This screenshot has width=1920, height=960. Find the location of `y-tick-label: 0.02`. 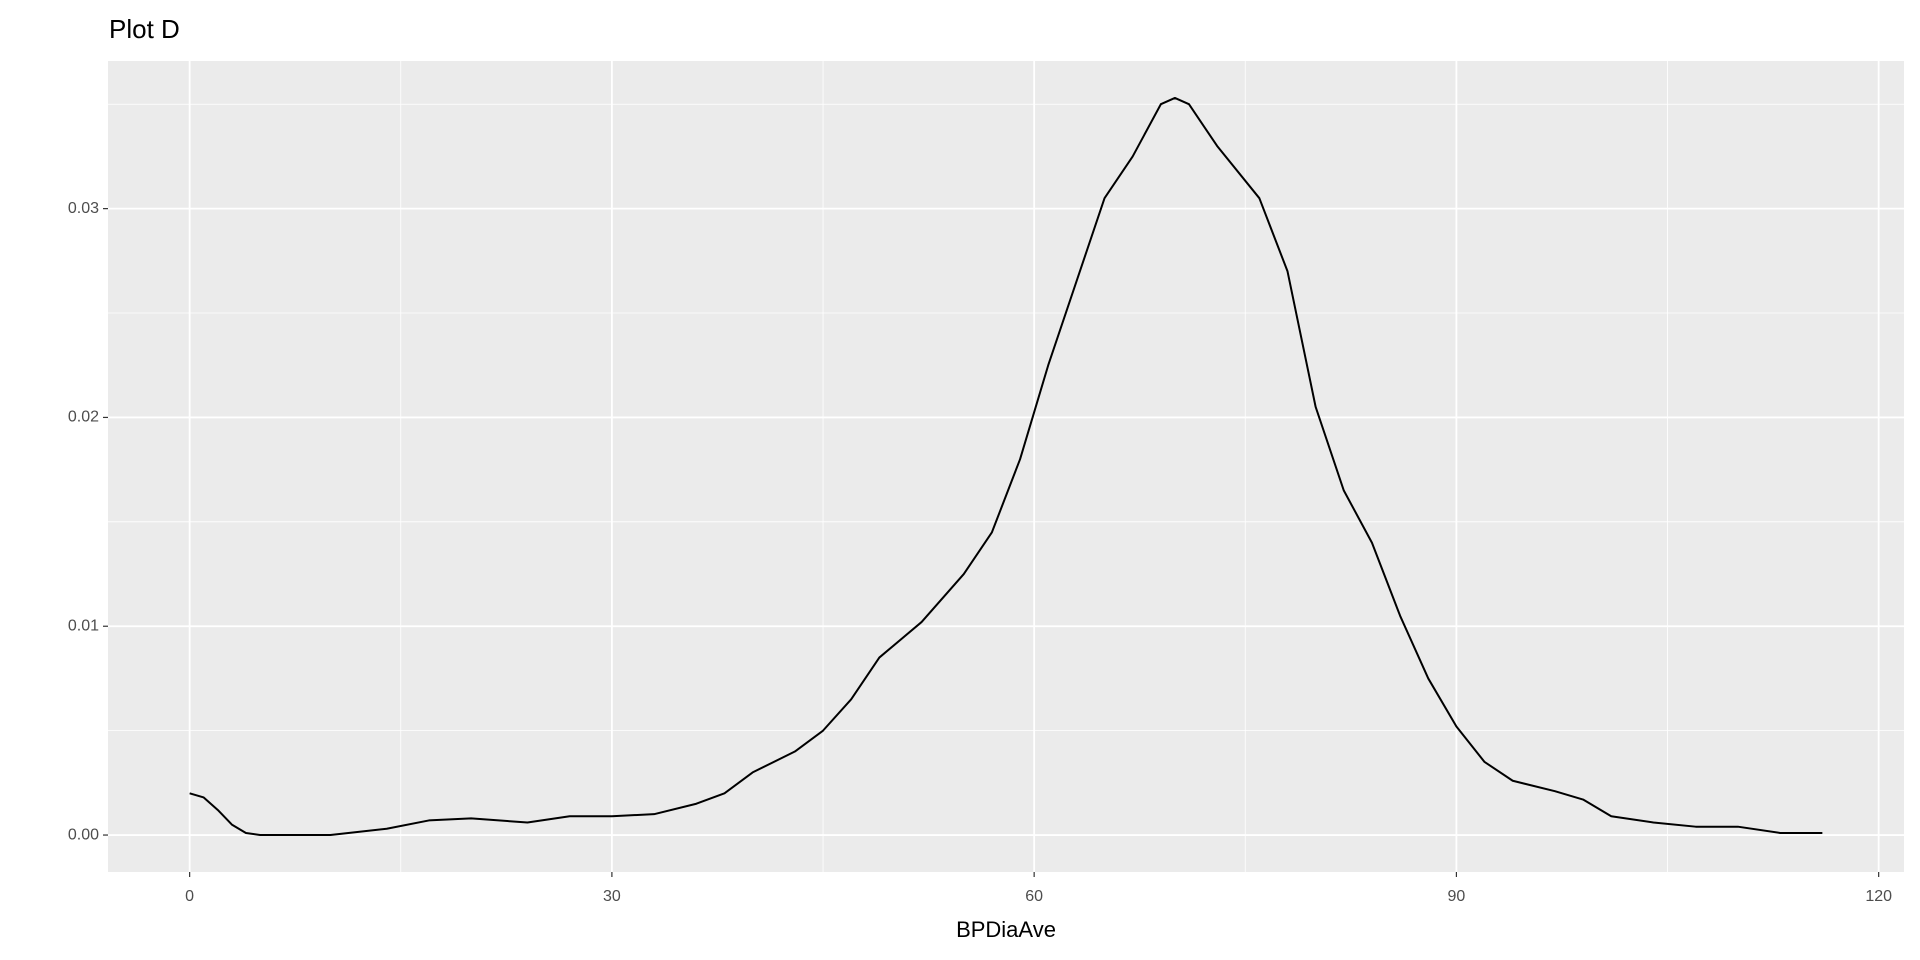

y-tick-label: 0.02 is located at coordinates (83, 417).